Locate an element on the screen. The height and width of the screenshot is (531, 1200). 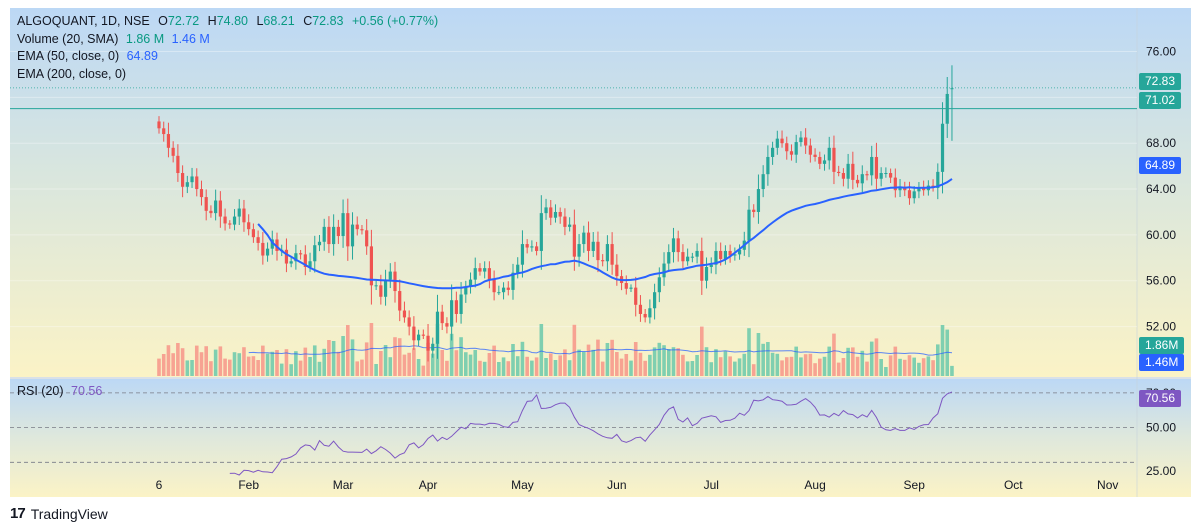
tradingview-brand: 17 TradingView is located at coordinates (59, 513).